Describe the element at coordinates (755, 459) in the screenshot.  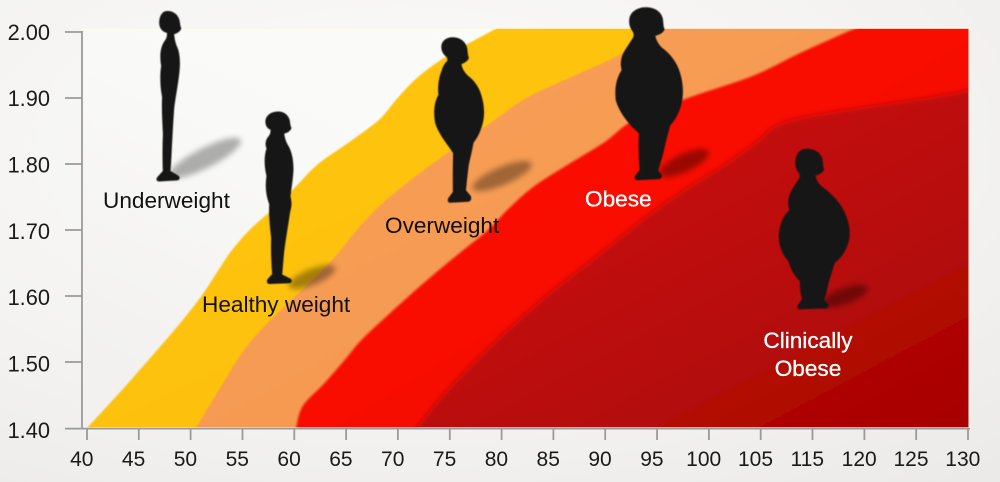
I see `svg-text: 105` at that location.